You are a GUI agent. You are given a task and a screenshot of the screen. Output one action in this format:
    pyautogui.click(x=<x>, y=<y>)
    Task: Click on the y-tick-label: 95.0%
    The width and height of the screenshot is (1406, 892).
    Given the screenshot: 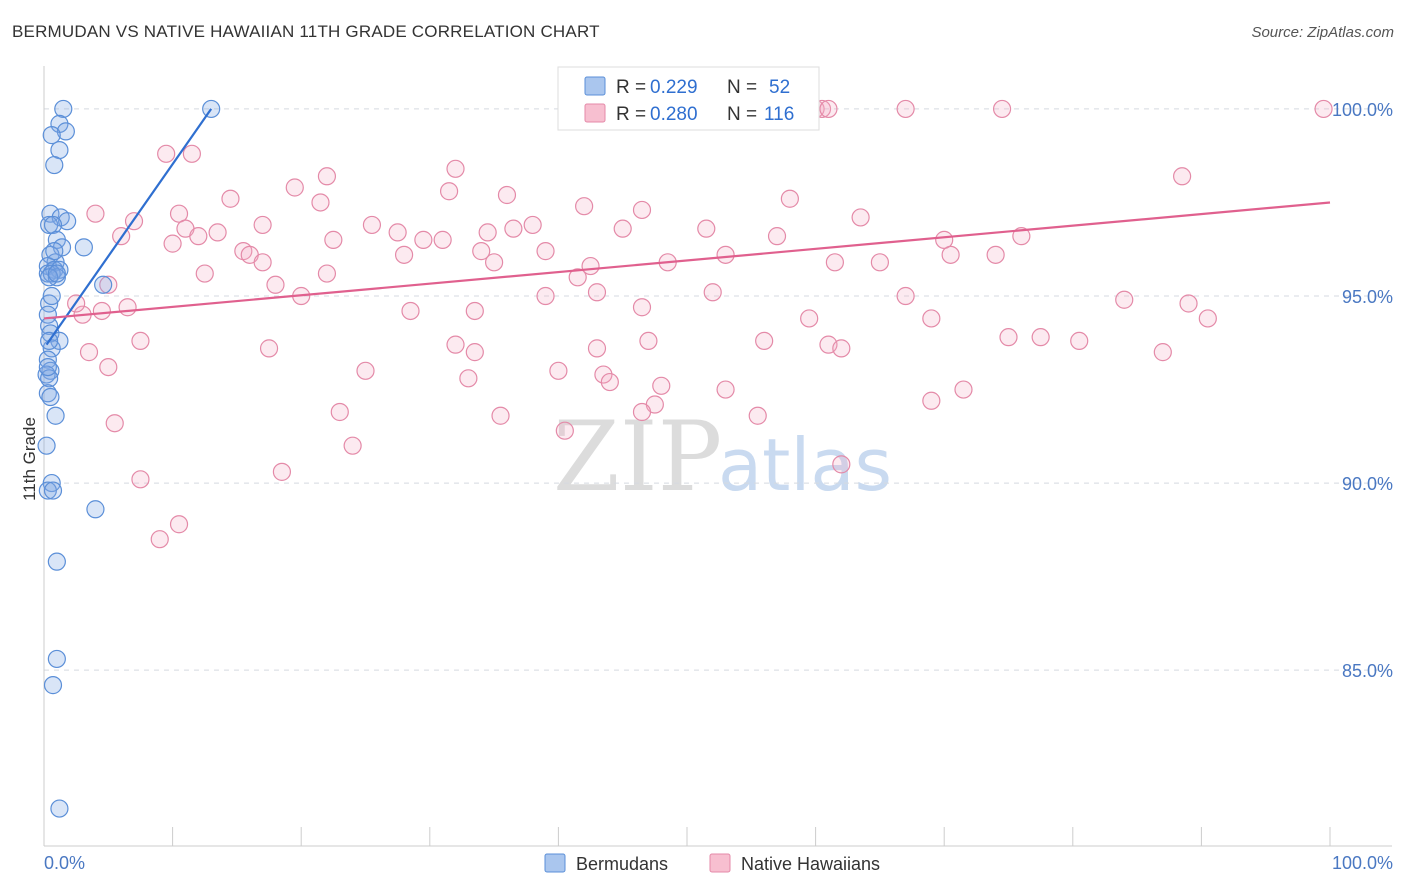 What is the action you would take?
    pyautogui.click(x=1367, y=297)
    